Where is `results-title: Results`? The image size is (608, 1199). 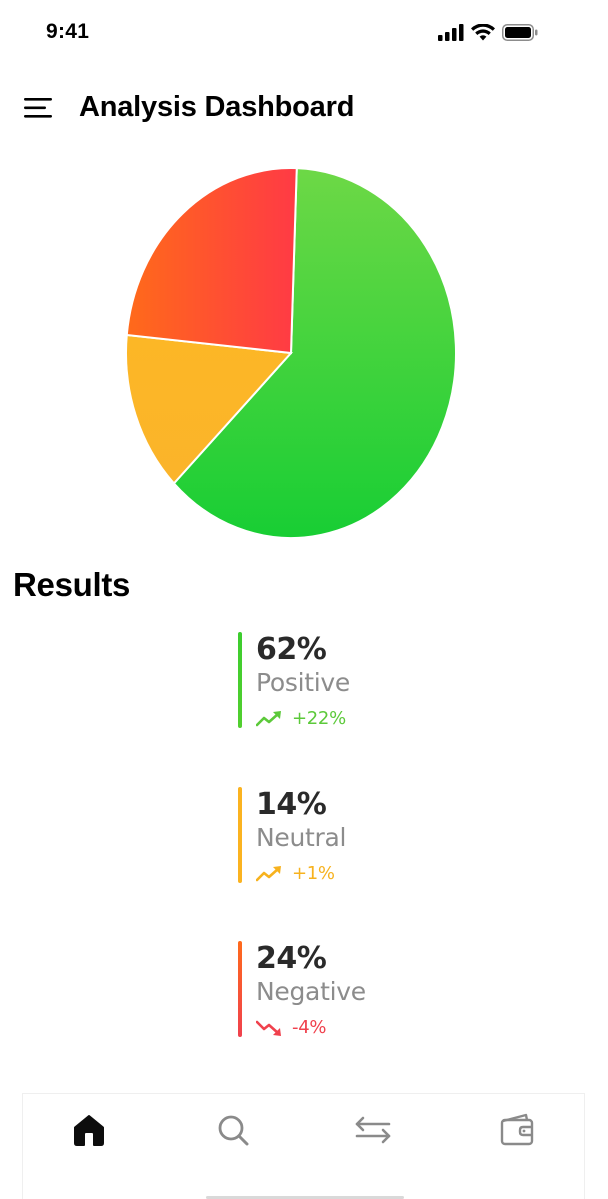
results-title: Results is located at coordinates (72, 584).